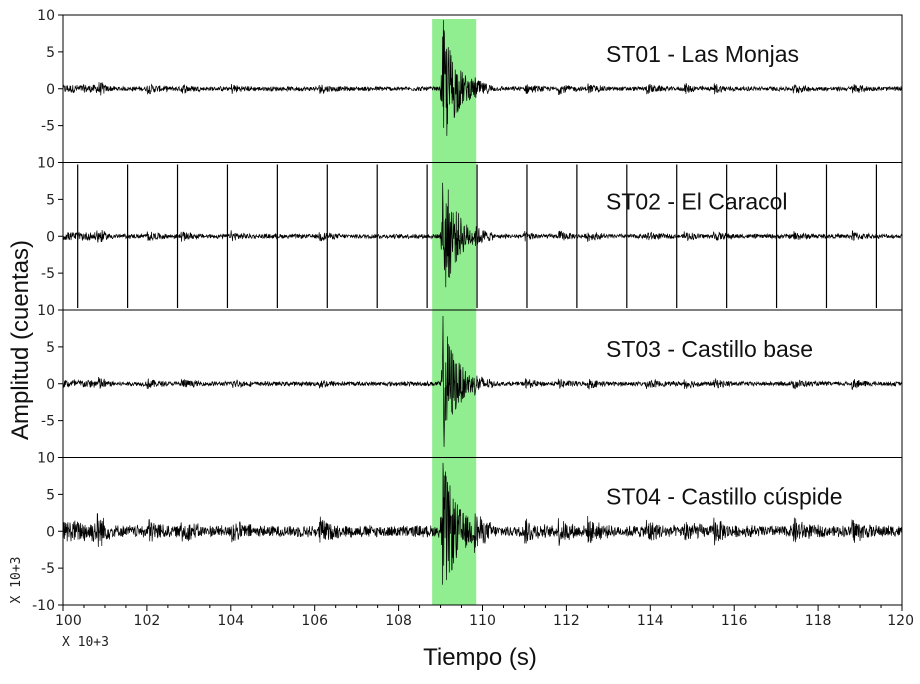 This screenshot has width=920, height=684. What do you see at coordinates (734, 621) in the screenshot?
I see `x-tick-label: 116` at bounding box center [734, 621].